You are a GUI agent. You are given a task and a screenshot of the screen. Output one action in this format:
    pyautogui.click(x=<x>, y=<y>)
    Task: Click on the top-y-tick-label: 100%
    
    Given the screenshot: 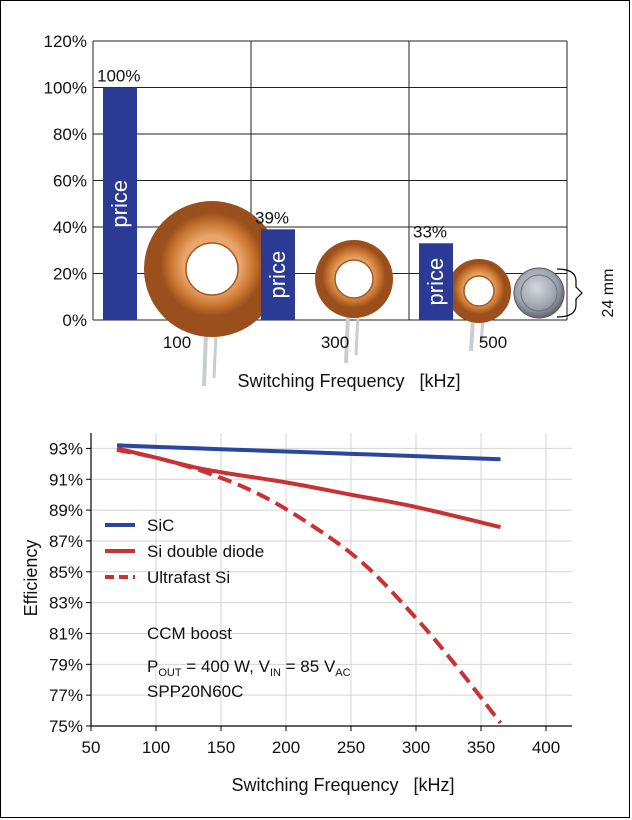 What is the action you would take?
    pyautogui.click(x=65, y=88)
    